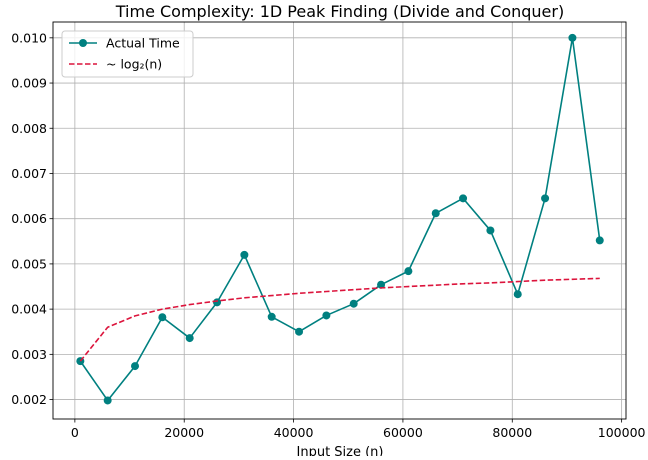 The width and height of the screenshot is (648, 460). Describe the element at coordinates (134, 64) in the screenshot. I see `legend-label-log-n: ~ log₂(n)` at that location.